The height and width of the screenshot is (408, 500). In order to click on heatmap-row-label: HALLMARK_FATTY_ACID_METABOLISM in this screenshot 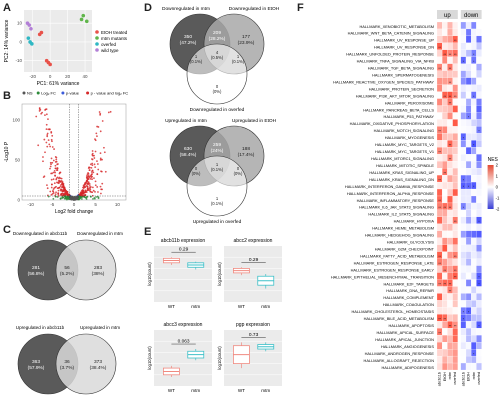, I will do `click(397, 255)`.